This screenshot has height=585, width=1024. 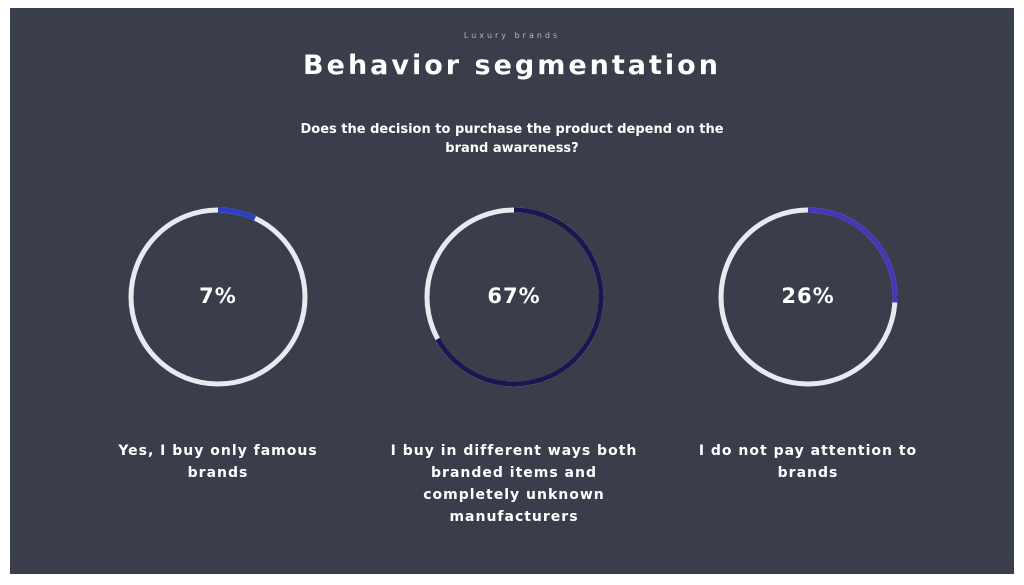 I want to click on category-label: I do not pay attention to brands, so click(x=808, y=462).